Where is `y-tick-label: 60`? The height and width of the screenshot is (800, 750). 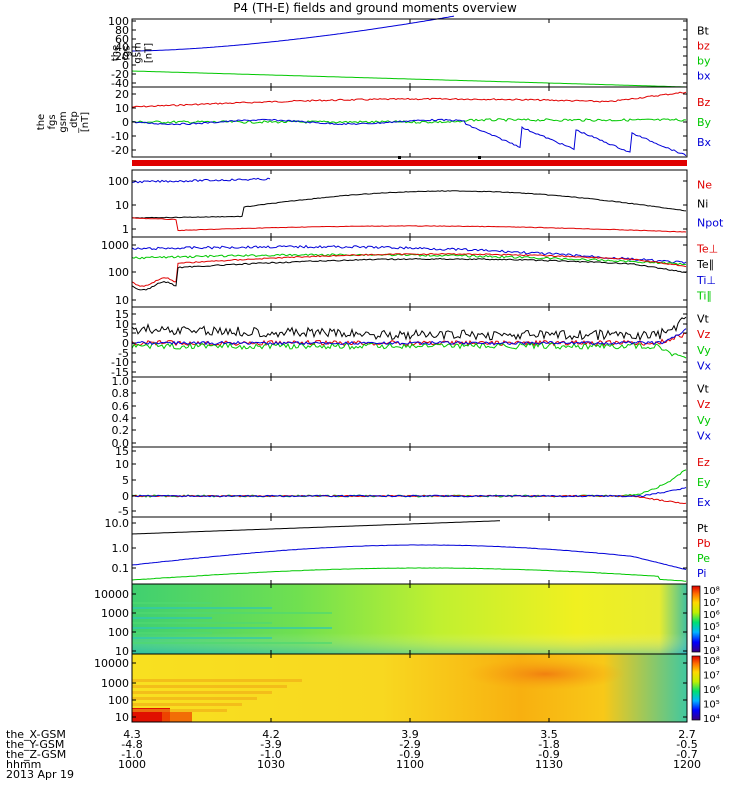 y-tick-label: 60 is located at coordinates (122, 39).